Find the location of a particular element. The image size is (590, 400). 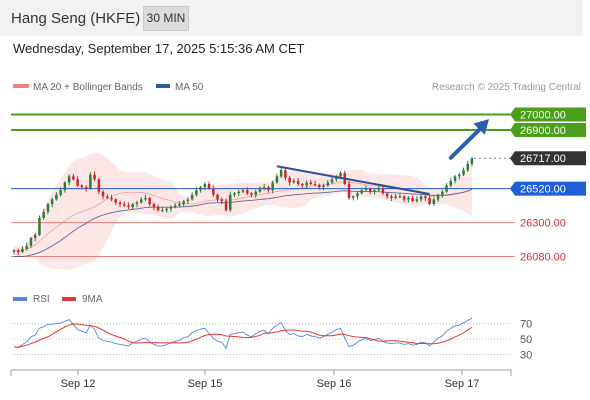

rsi-line is located at coordinates (243, 333).